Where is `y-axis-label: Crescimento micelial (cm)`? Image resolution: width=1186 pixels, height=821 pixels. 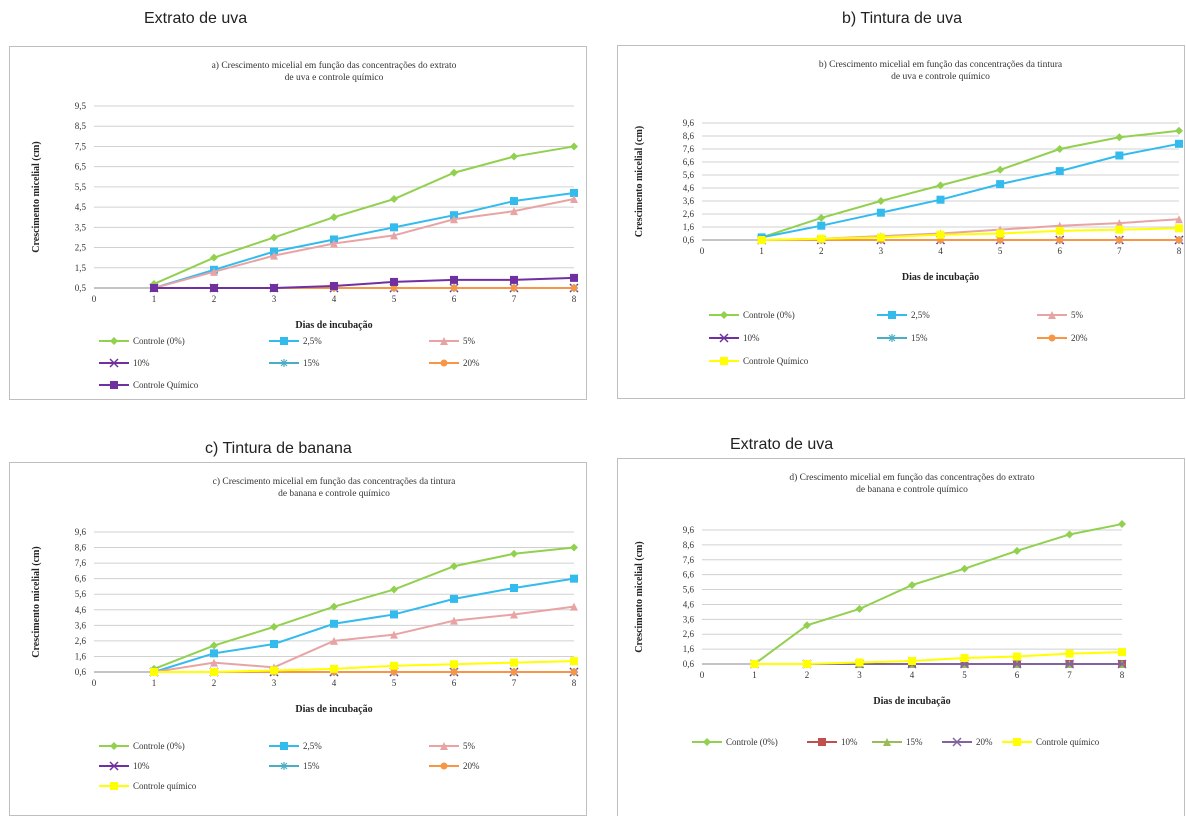
y-axis-label: Crescimento micelial (cm) is located at coordinates (639, 181).